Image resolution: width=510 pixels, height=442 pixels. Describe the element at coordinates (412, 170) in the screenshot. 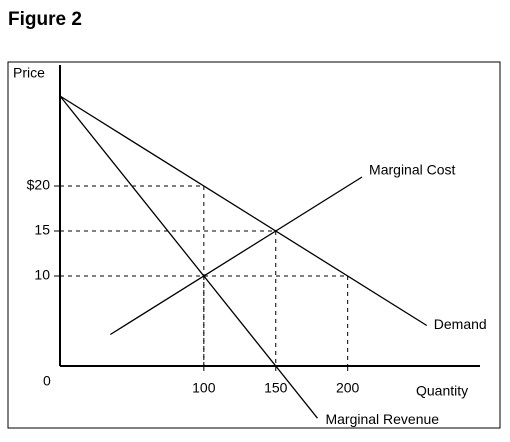

I see `series-label: Marginal Cost` at that location.